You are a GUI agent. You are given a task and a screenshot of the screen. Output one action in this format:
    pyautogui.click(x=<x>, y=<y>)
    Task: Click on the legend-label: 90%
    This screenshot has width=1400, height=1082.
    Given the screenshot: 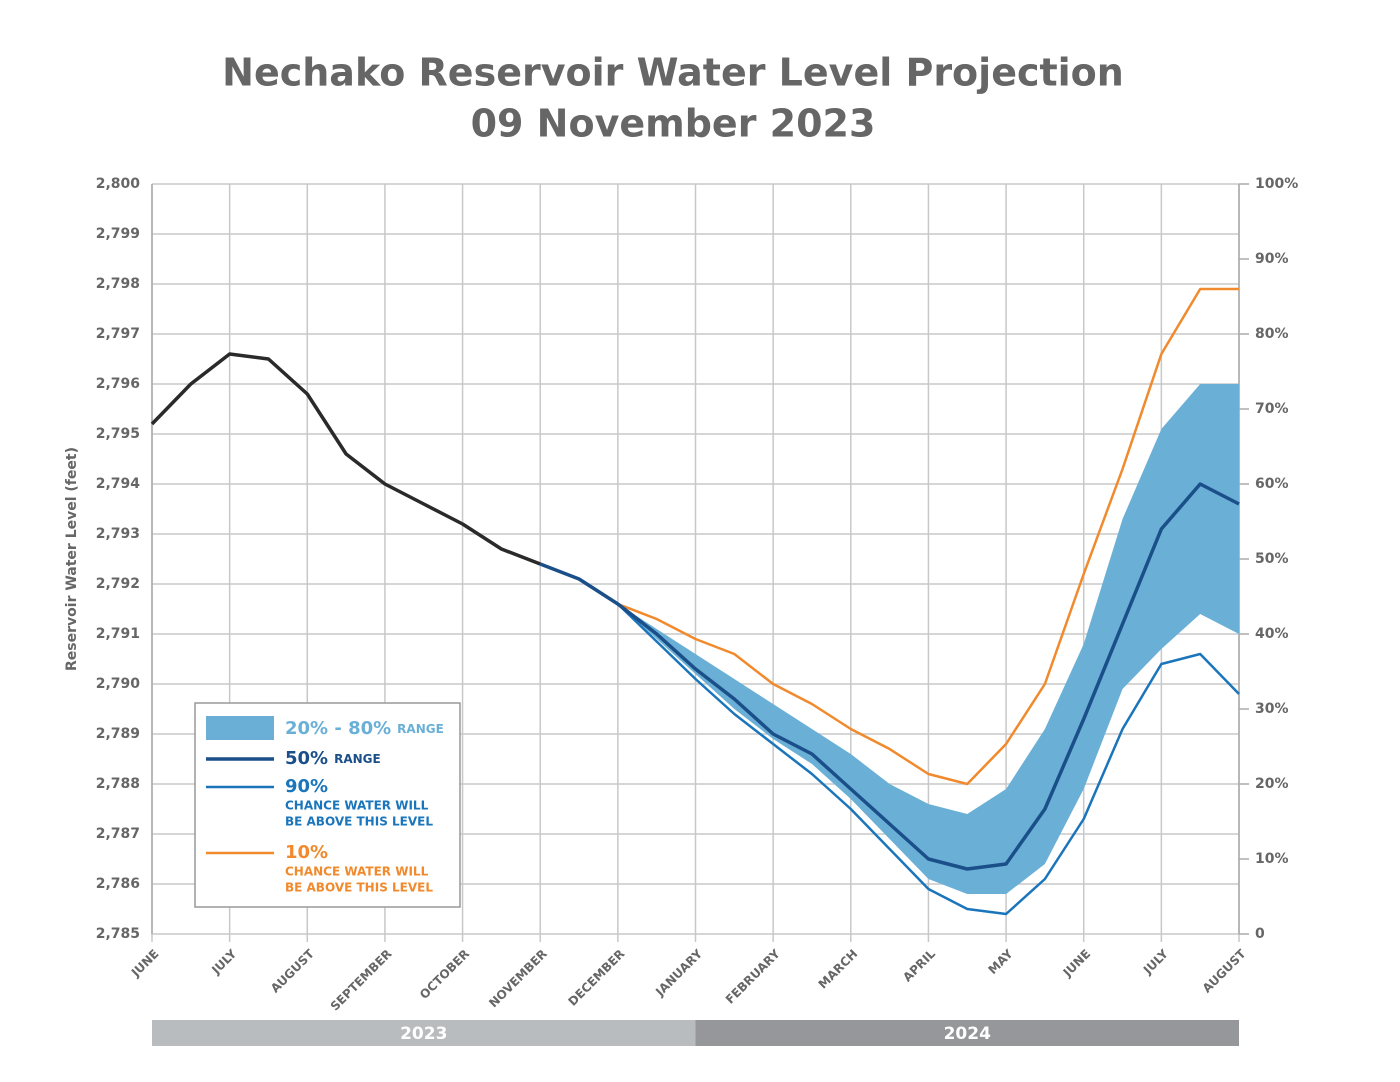 What is the action you would take?
    pyautogui.click(x=306, y=786)
    